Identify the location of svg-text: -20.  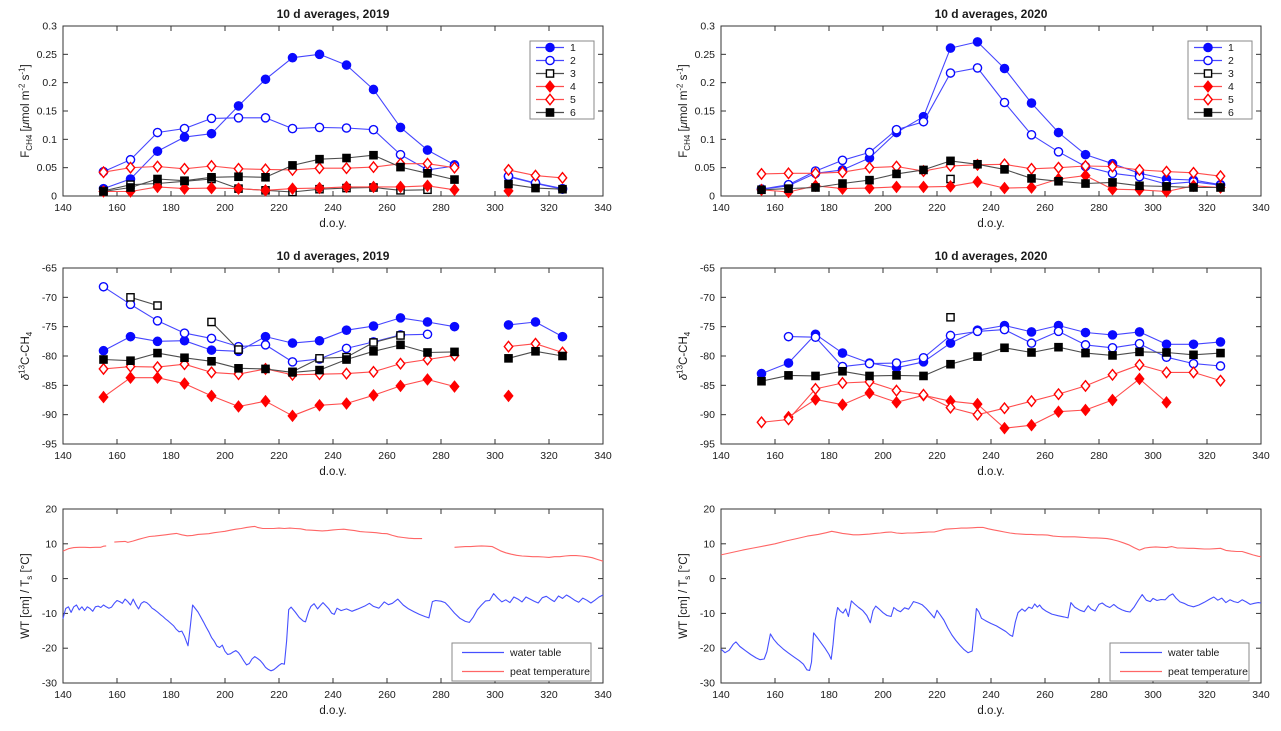
(707, 649).